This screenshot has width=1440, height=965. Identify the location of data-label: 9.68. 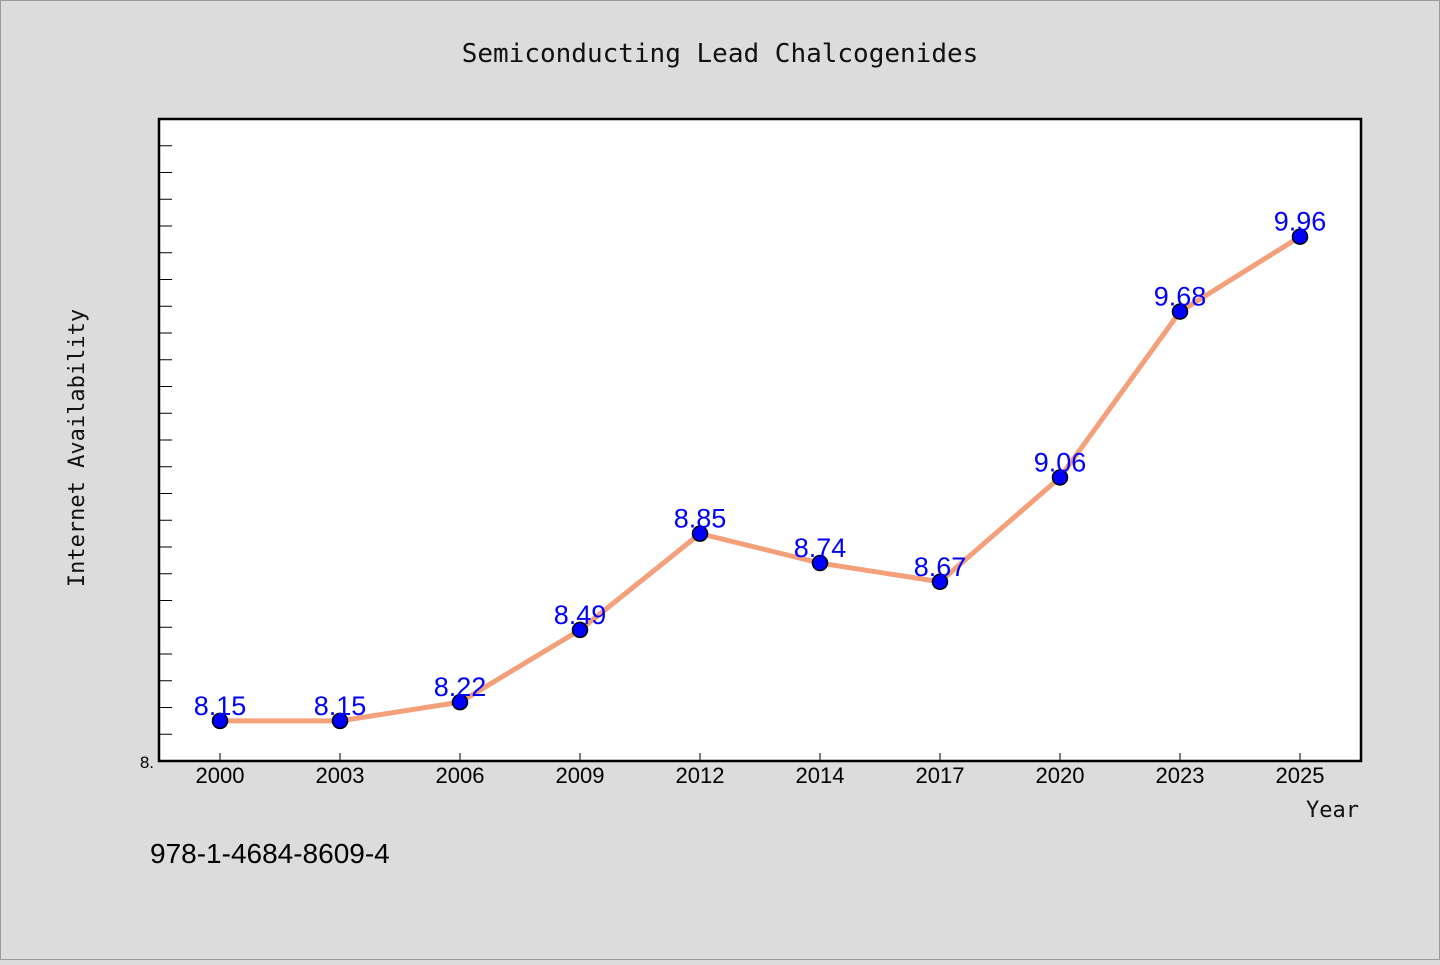
(1180, 297).